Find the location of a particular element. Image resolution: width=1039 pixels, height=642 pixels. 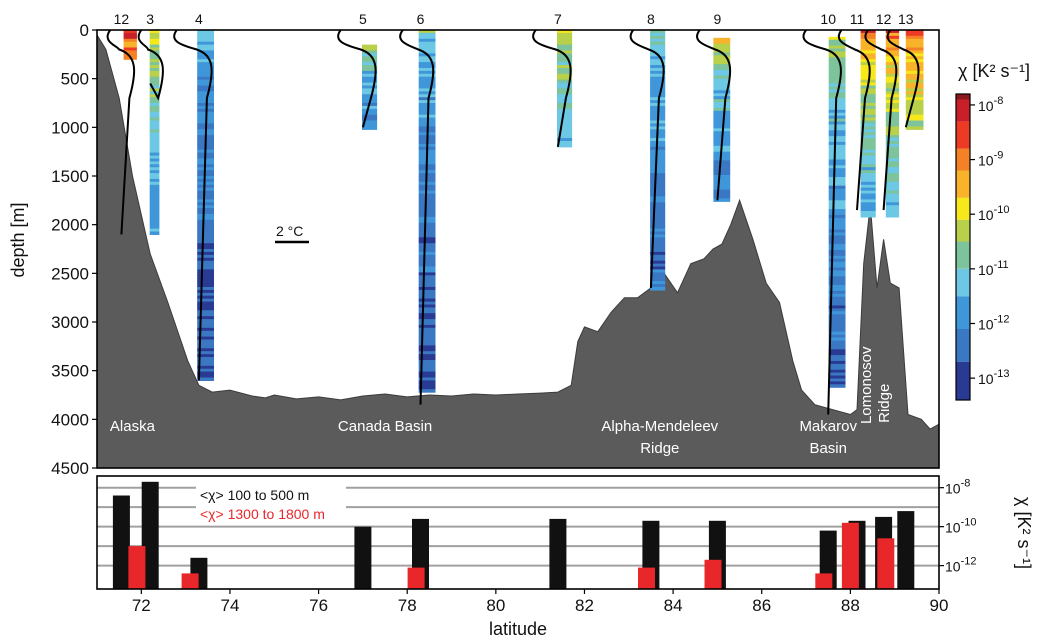

latitude-ticks: 72 74 76 78 80 82 84 86 88 90 is located at coordinates (540, 602).